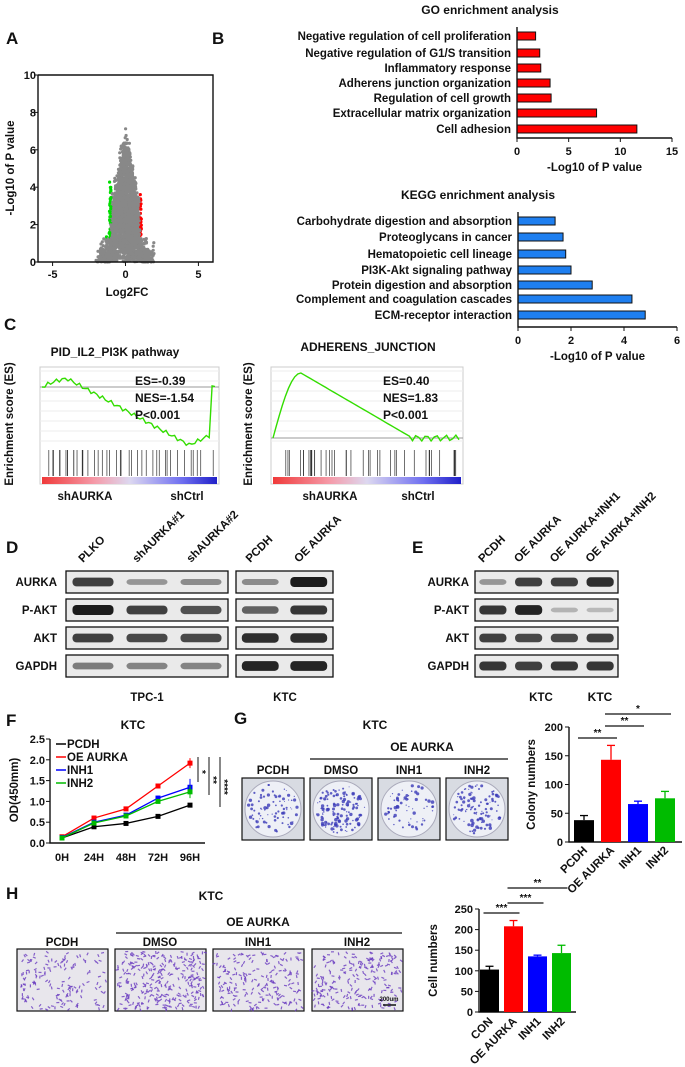 The image size is (685, 1067). What do you see at coordinates (37, 823) in the screenshot?
I see `y-tick-label: 0.5` at bounding box center [37, 823].